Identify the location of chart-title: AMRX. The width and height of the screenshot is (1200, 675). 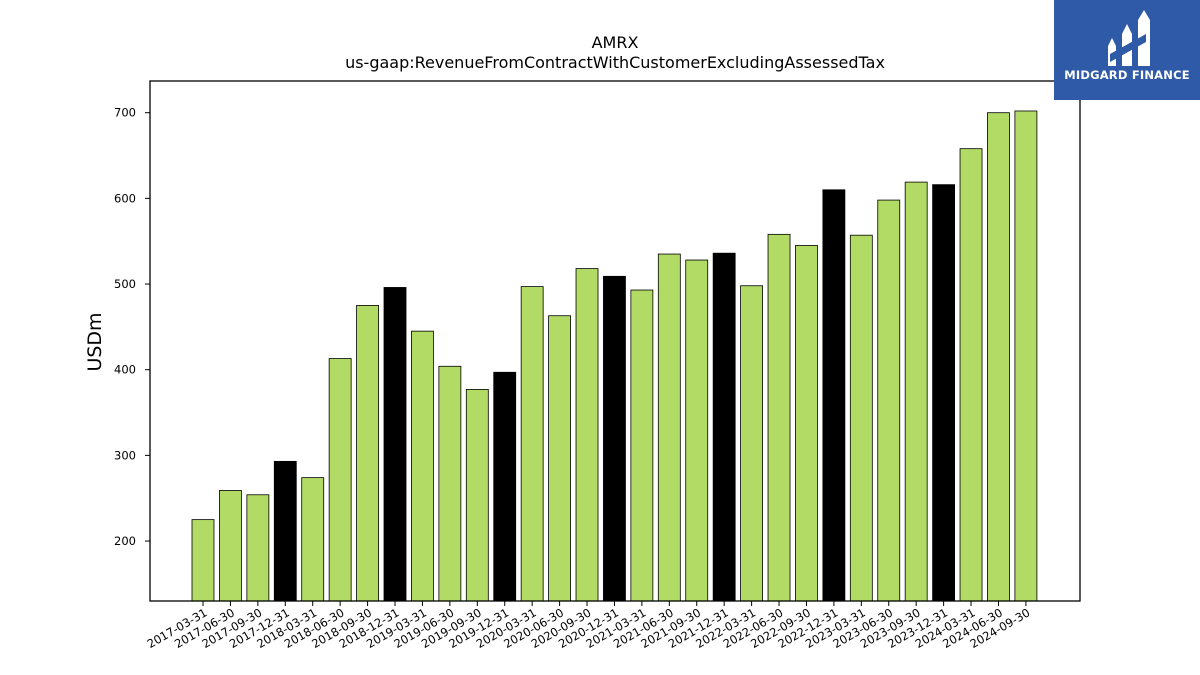
(615, 42).